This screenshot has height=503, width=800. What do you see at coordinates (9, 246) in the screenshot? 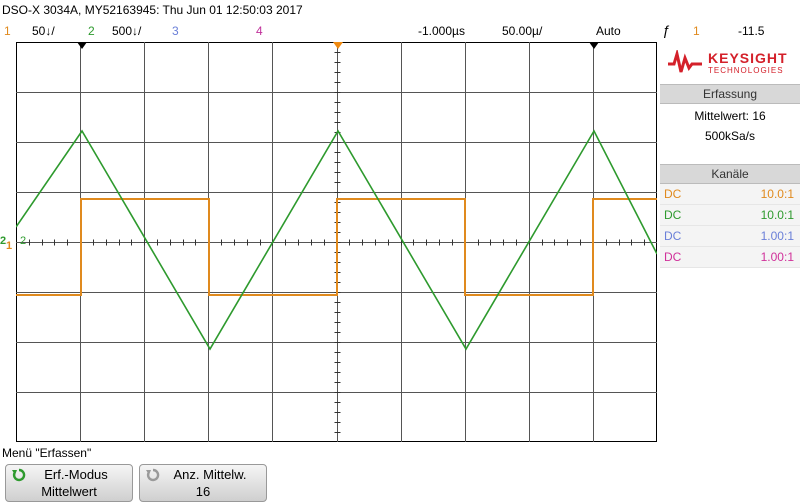
I see `channel-1-ground-marker: 1` at bounding box center [9, 246].